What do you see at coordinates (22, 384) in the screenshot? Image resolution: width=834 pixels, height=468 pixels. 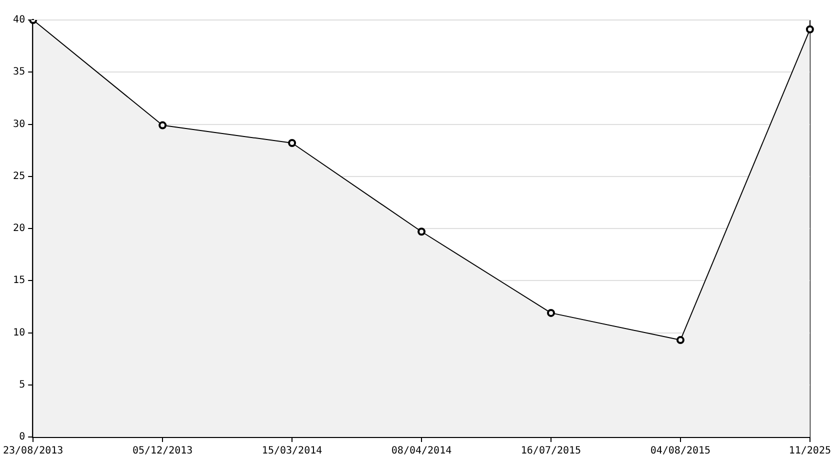 I see `y-tick-label: 5` at bounding box center [22, 384].